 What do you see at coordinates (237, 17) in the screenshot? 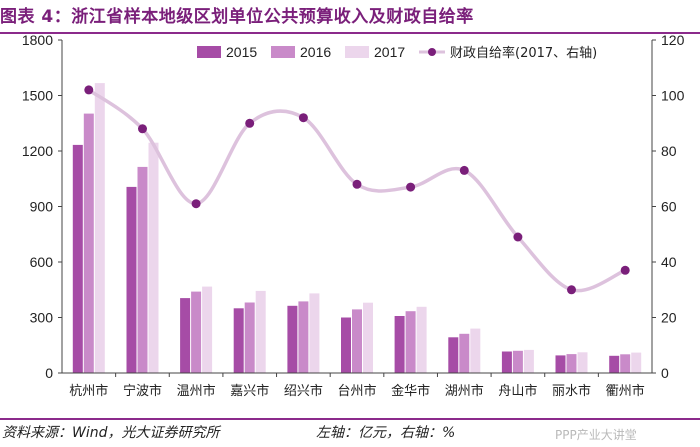
I see `chart-title: 图表 4：浙江省样本地级区划单位公共预算收入及财政自给率` at bounding box center [237, 17].